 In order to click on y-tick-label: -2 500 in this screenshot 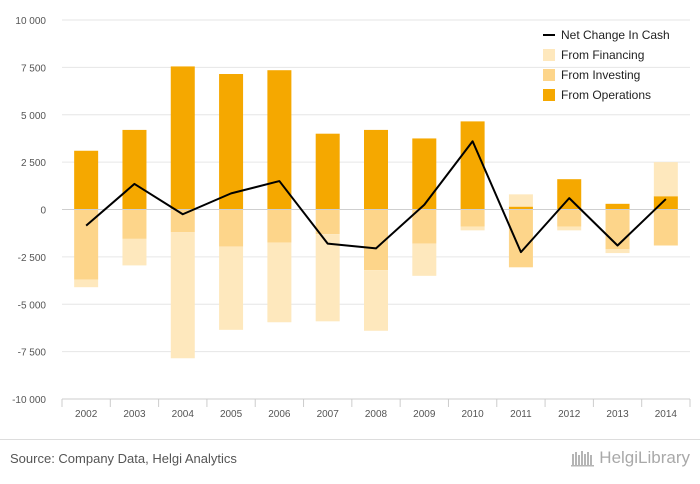, I will do `click(32, 258)`.